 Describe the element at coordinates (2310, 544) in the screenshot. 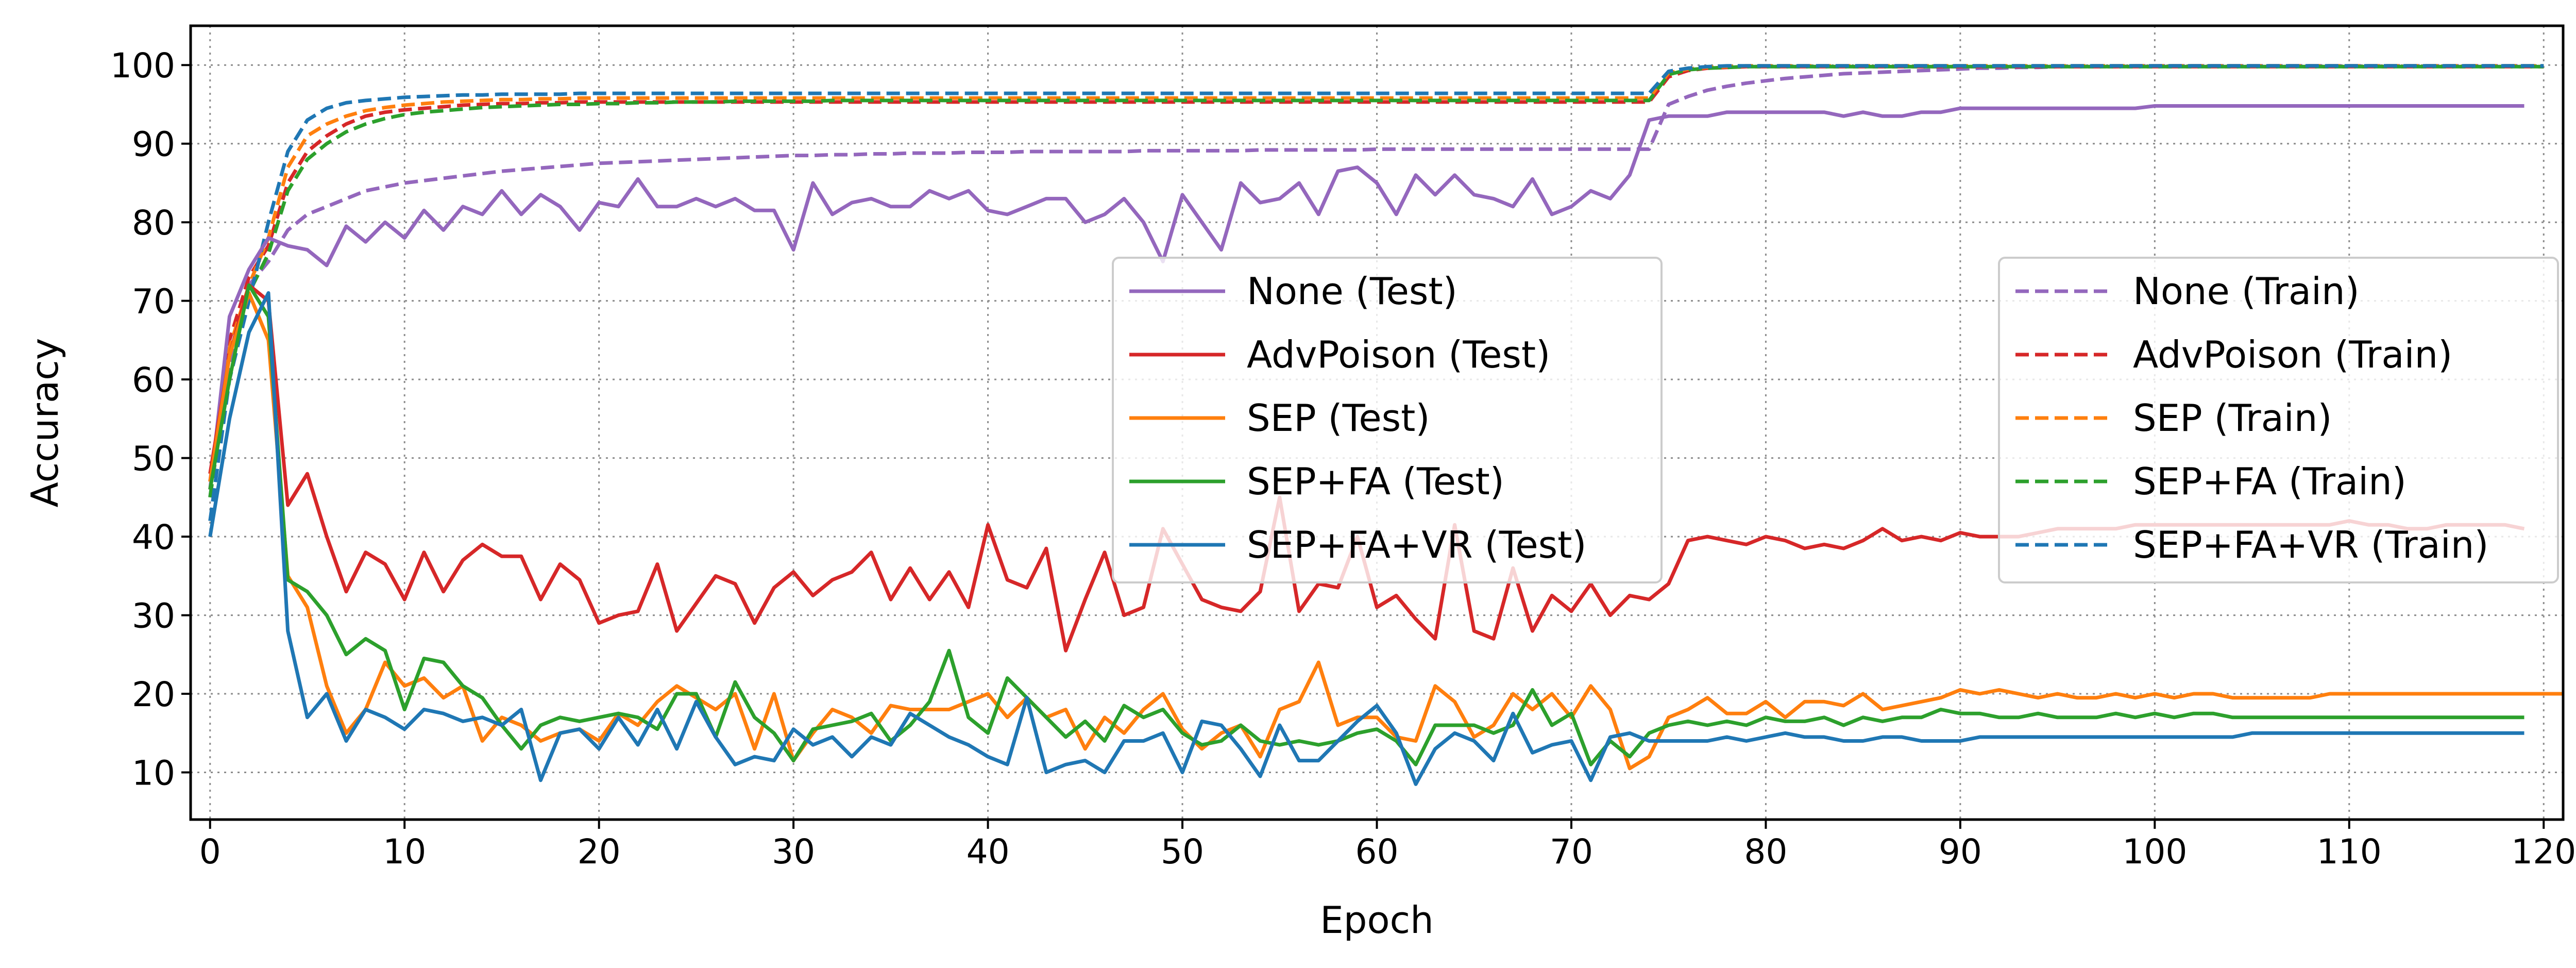

I see `legend-label: SEP+FA+VR (Train)` at that location.